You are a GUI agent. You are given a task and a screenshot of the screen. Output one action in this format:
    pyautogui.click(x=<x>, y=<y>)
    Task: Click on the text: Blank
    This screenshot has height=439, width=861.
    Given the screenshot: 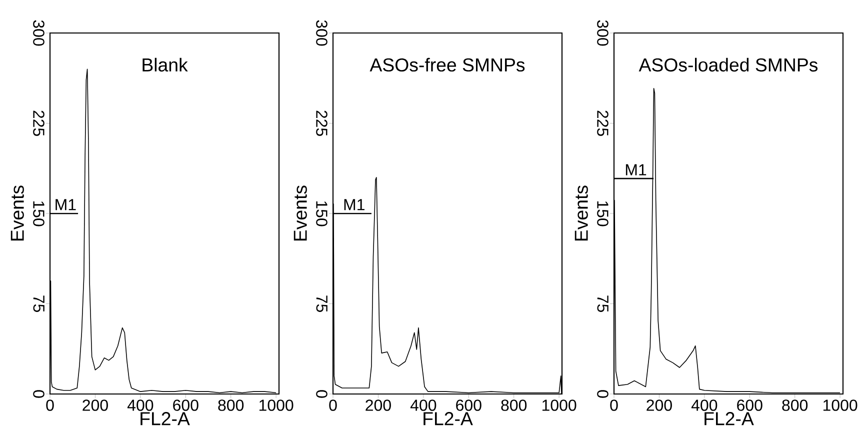 What is the action you would take?
    pyautogui.click(x=165, y=65)
    